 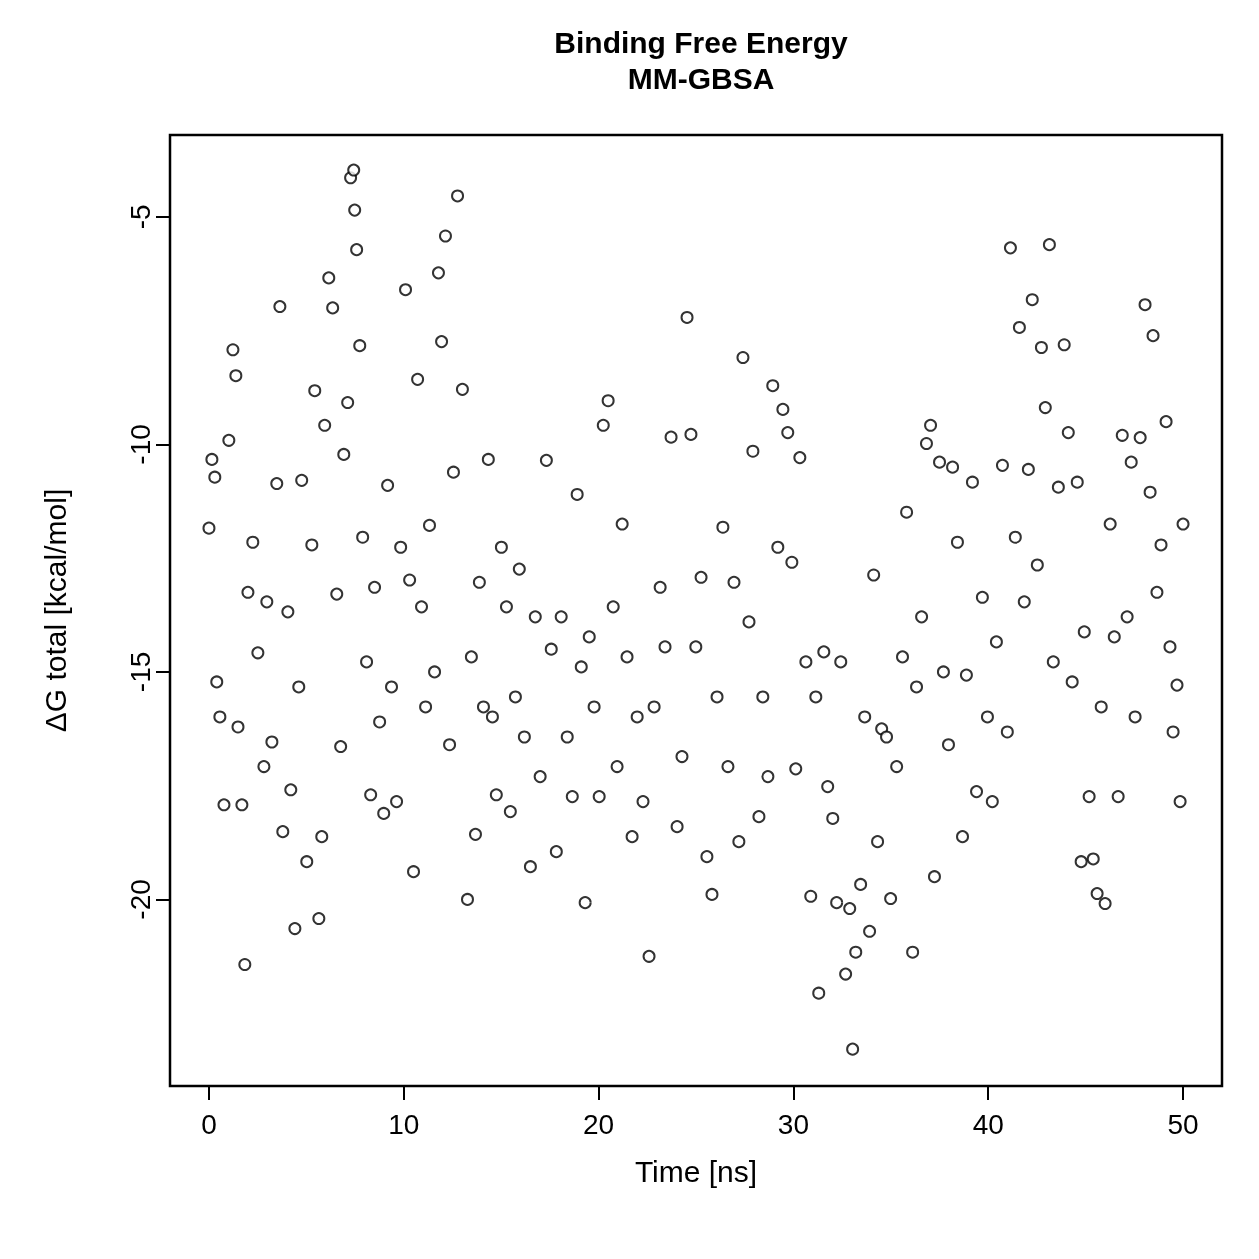 I want to click on y-tick-label: -5, so click(x=140, y=217).